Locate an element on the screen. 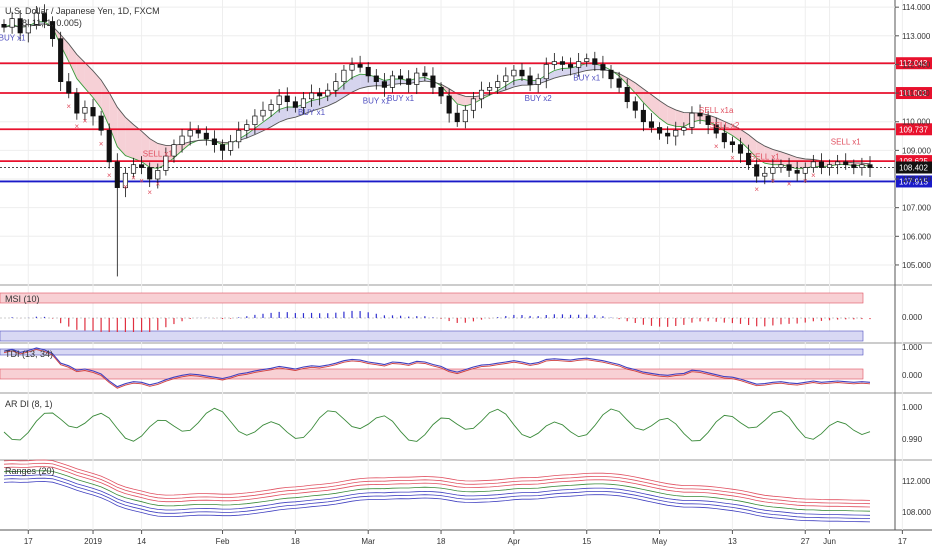 Image resolution: width=932 pixels, height=550 pixels. y-tick-label: 114.000 is located at coordinates (916, 7).